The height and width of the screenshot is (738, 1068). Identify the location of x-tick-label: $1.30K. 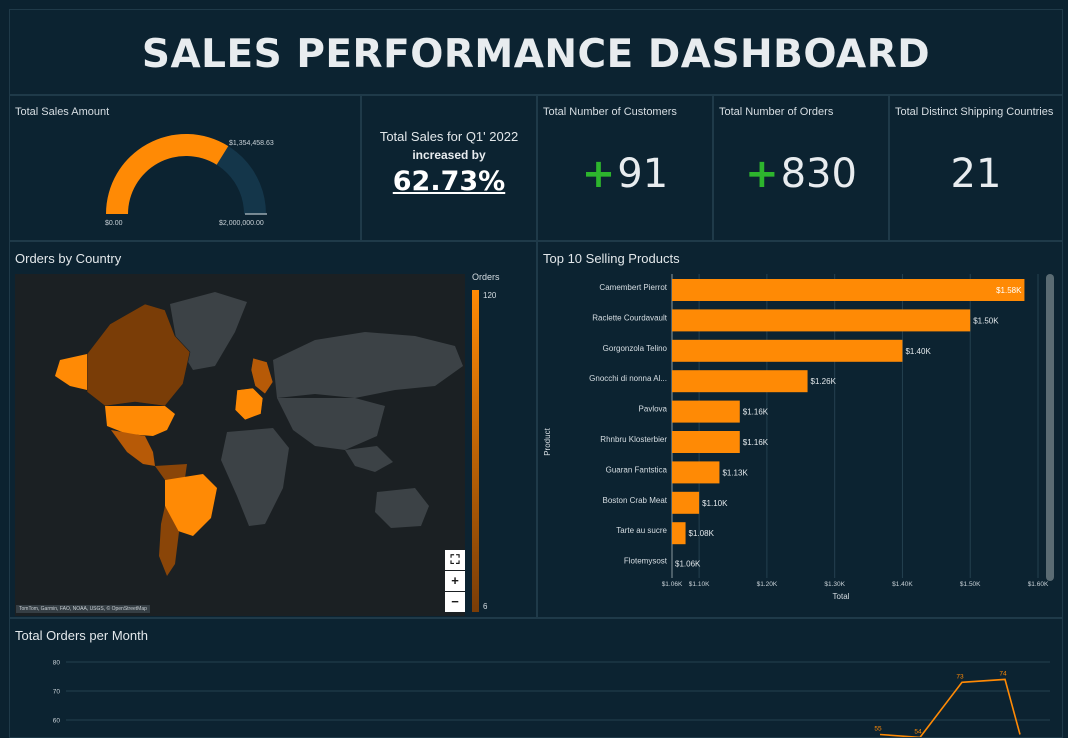
(834, 584).